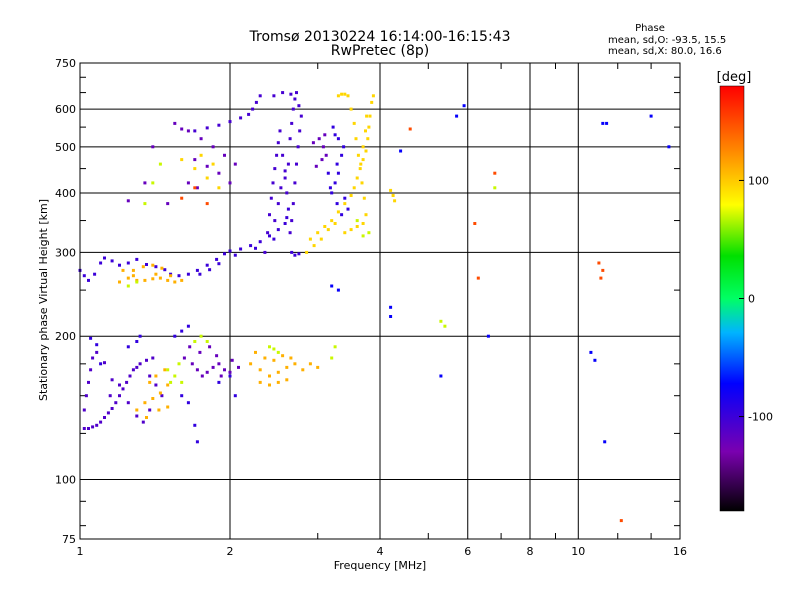 The width and height of the screenshot is (800, 600). I want to click on colorbar-tick-label: 0, so click(751, 299).